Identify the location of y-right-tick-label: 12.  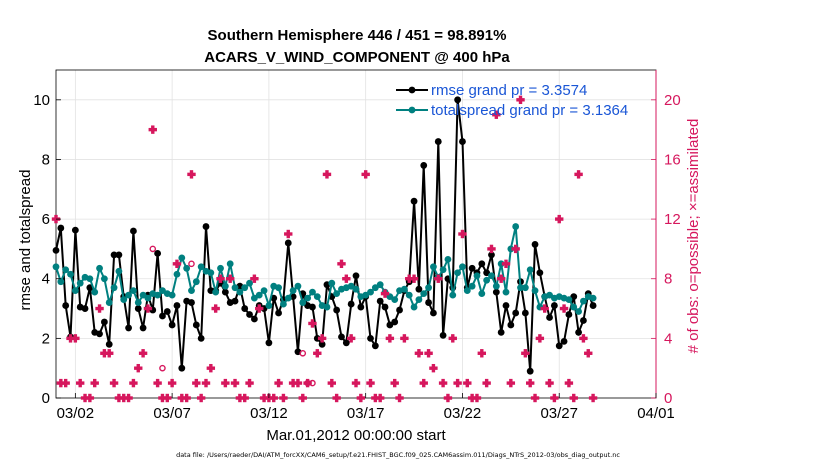
(672, 219).